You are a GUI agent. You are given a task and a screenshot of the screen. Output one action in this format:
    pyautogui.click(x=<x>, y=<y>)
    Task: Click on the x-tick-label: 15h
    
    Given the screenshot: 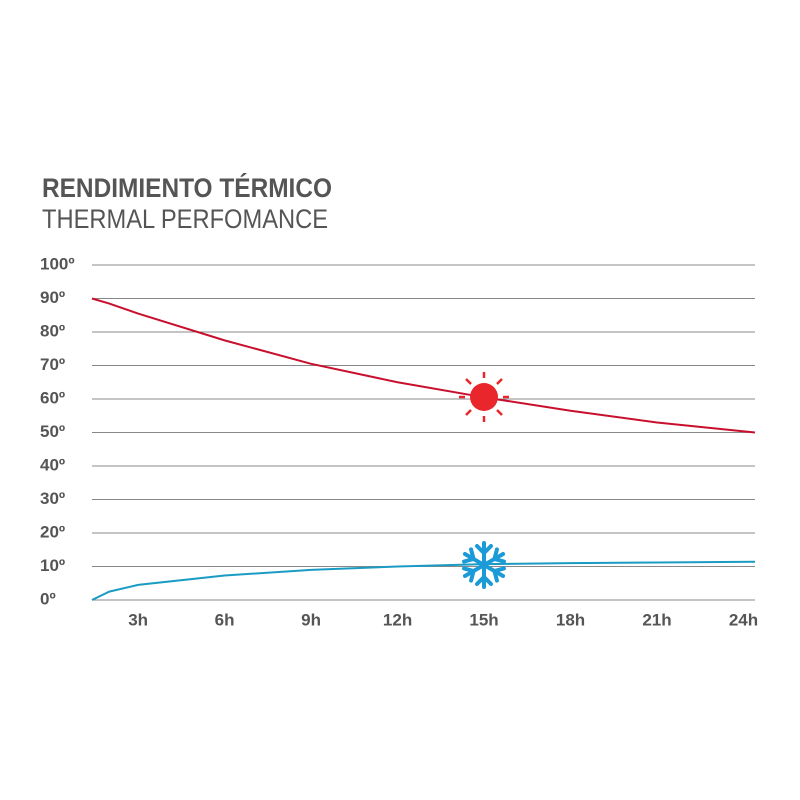 What is the action you would take?
    pyautogui.click(x=483, y=619)
    